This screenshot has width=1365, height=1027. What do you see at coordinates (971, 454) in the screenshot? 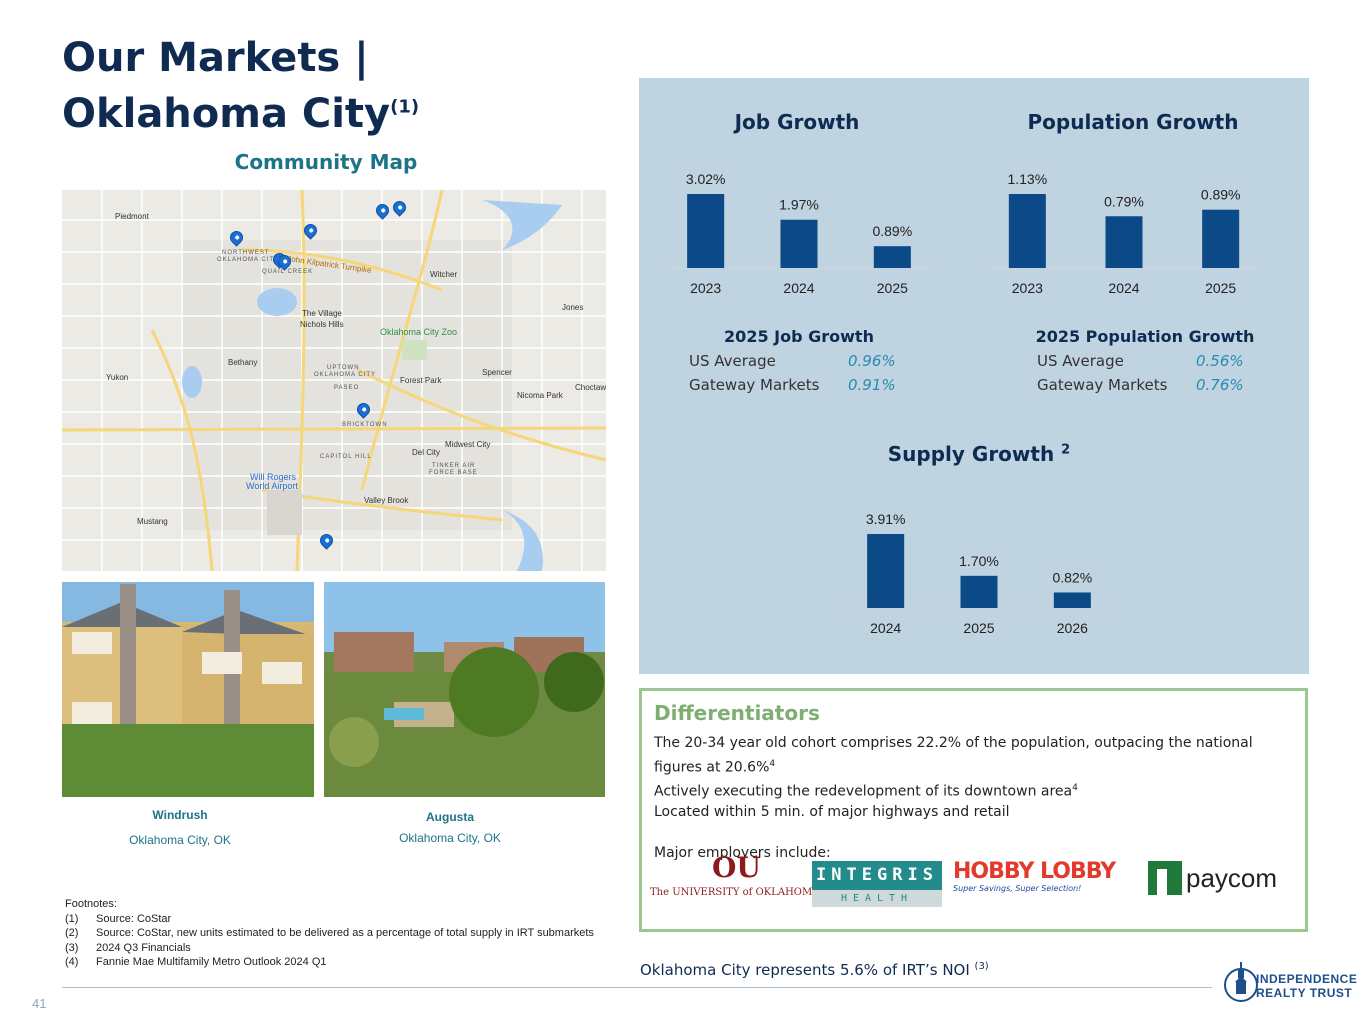
I see `supply-growth-title-text: Supply Growth` at bounding box center [971, 454].